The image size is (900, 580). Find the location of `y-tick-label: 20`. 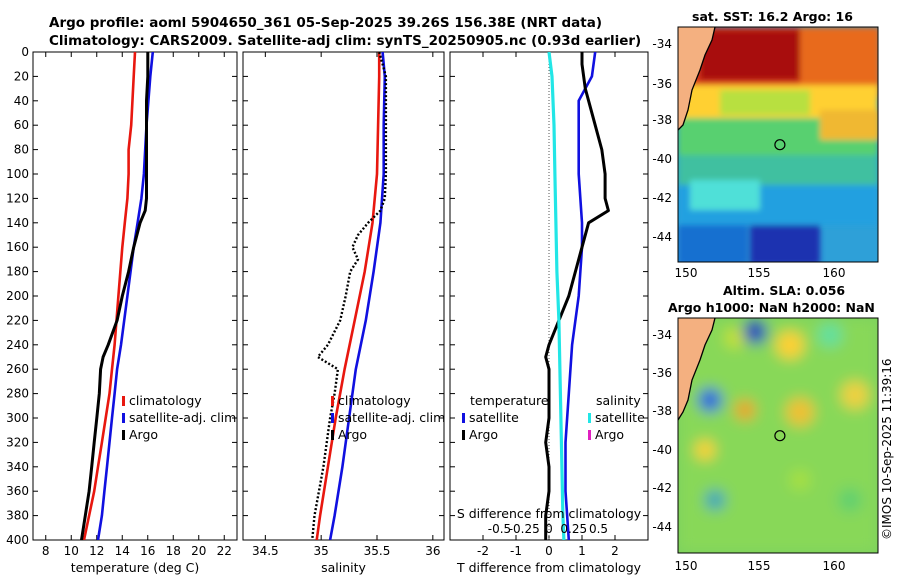

y-tick-label: 20 is located at coordinates (21, 76).